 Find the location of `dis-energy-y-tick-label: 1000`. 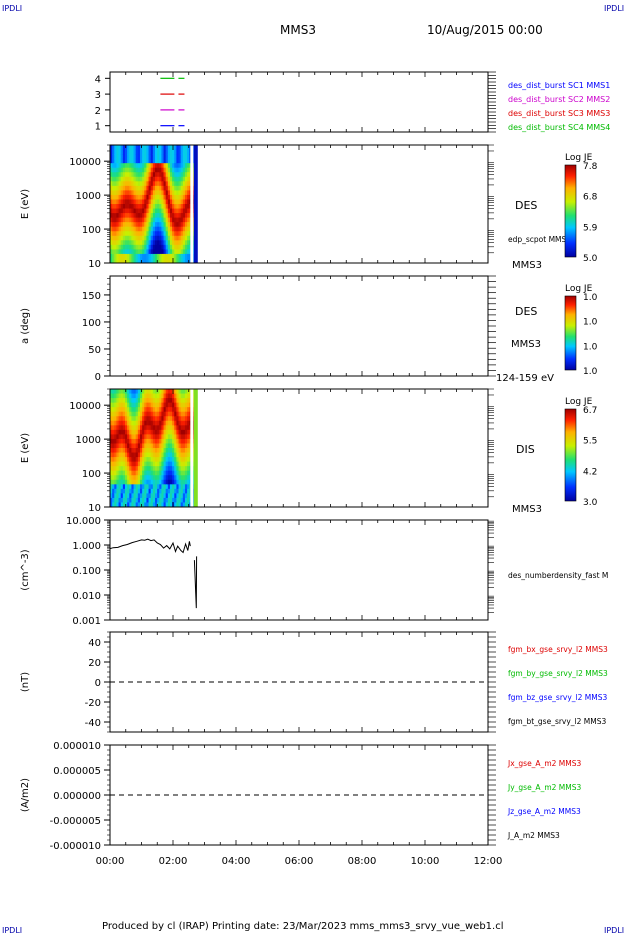

dis-energy-y-tick-label: 1000 is located at coordinates (88, 440).